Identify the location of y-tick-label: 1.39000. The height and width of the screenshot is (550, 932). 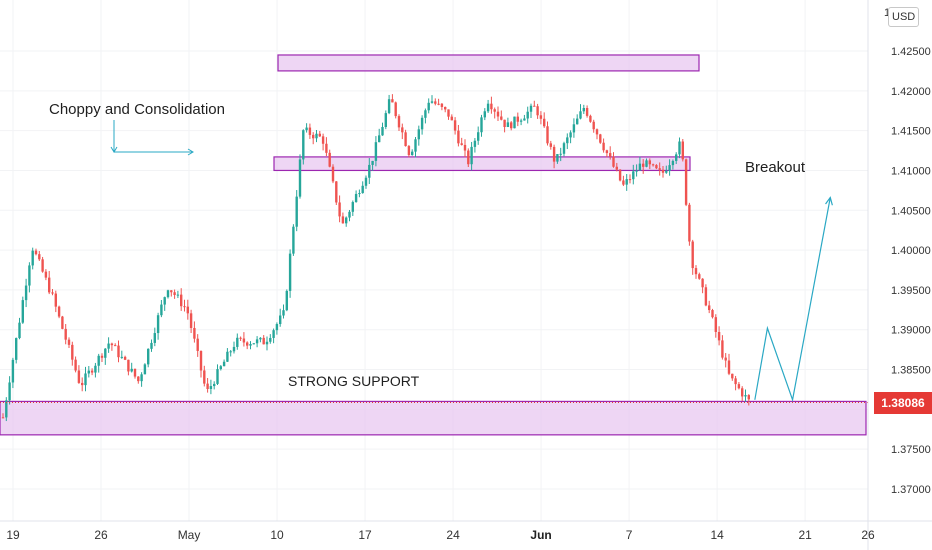
(911, 331).